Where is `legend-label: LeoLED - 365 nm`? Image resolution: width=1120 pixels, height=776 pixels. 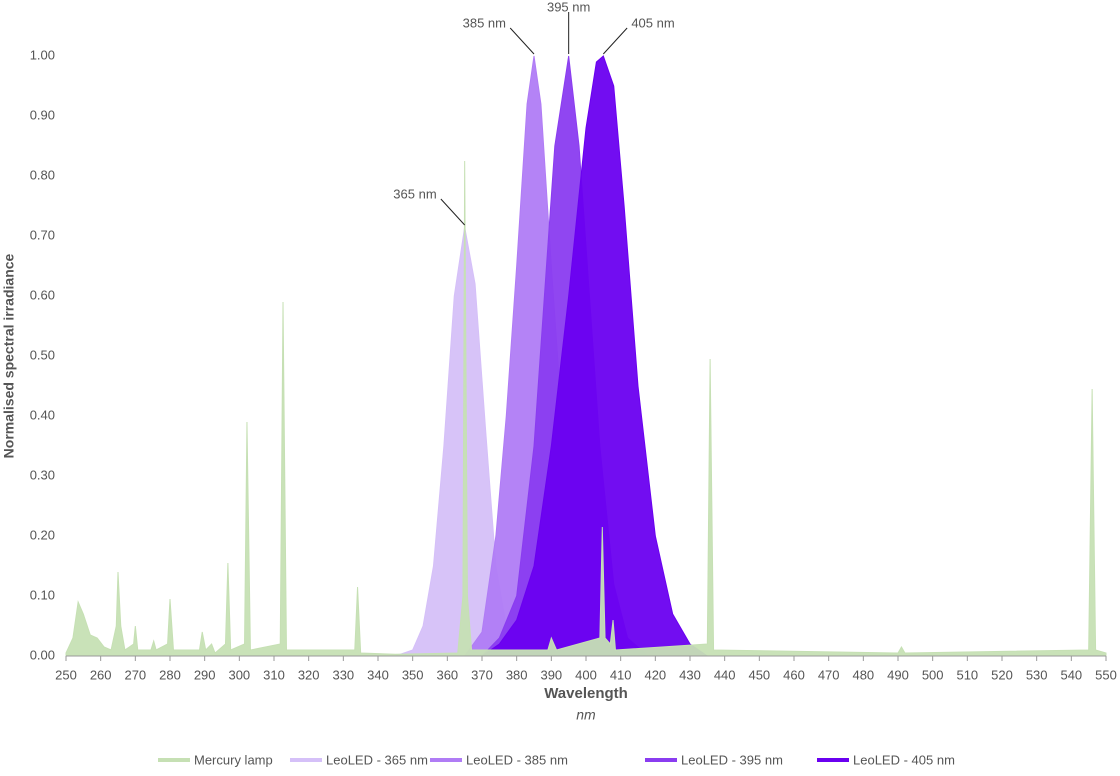
legend-label: LeoLED - 365 nm is located at coordinates (377, 759).